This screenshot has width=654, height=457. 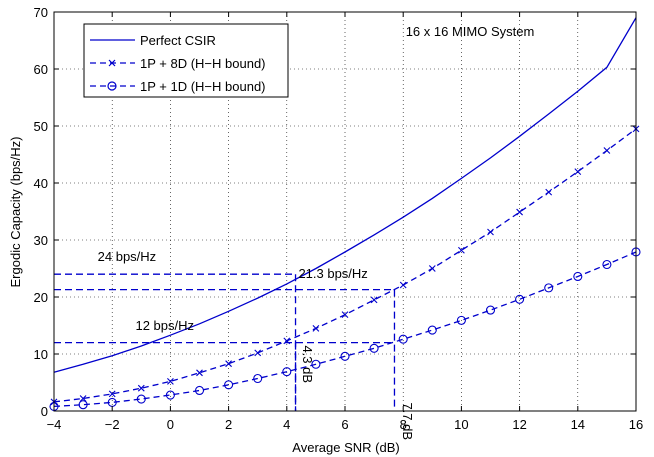 I want to click on annotation-label: 24 bps/Hz, so click(x=127, y=256).